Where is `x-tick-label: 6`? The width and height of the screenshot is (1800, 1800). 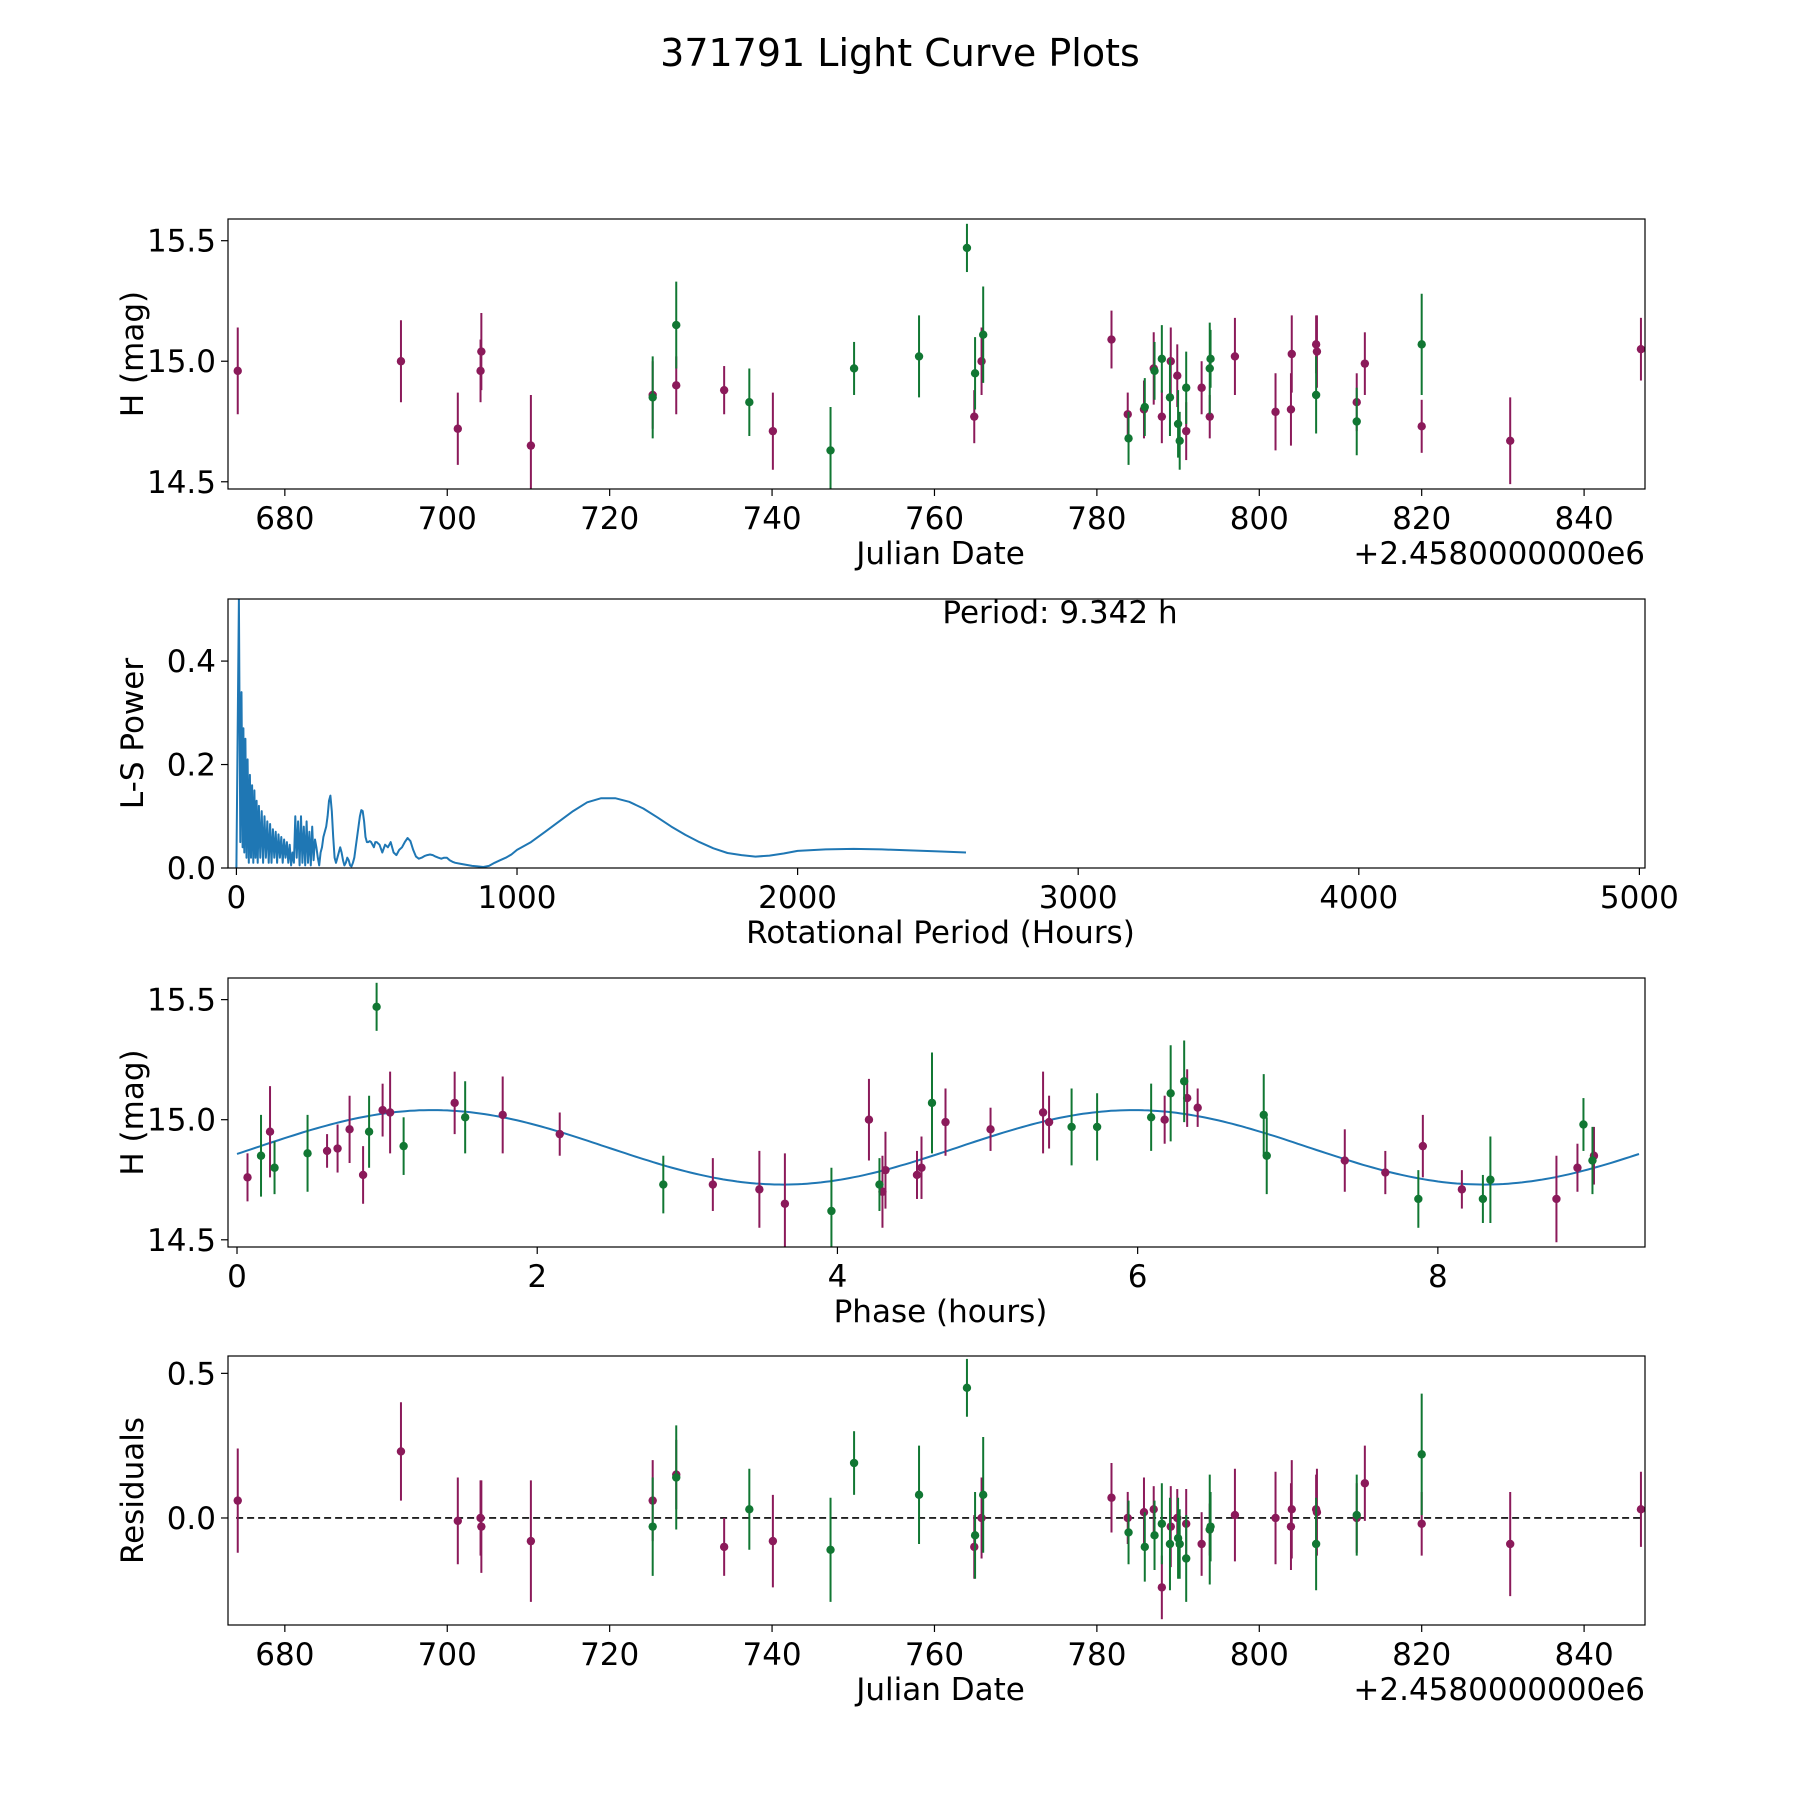
x-tick-label: 6 is located at coordinates (1138, 1277).